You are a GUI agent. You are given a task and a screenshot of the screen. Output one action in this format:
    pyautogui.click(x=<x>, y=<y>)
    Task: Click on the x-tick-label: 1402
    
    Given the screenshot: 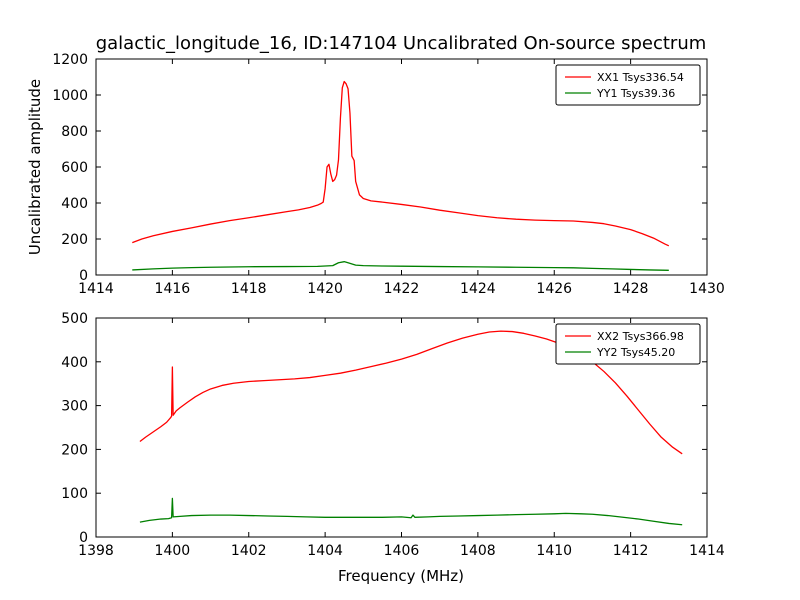 What is the action you would take?
    pyautogui.click(x=249, y=551)
    